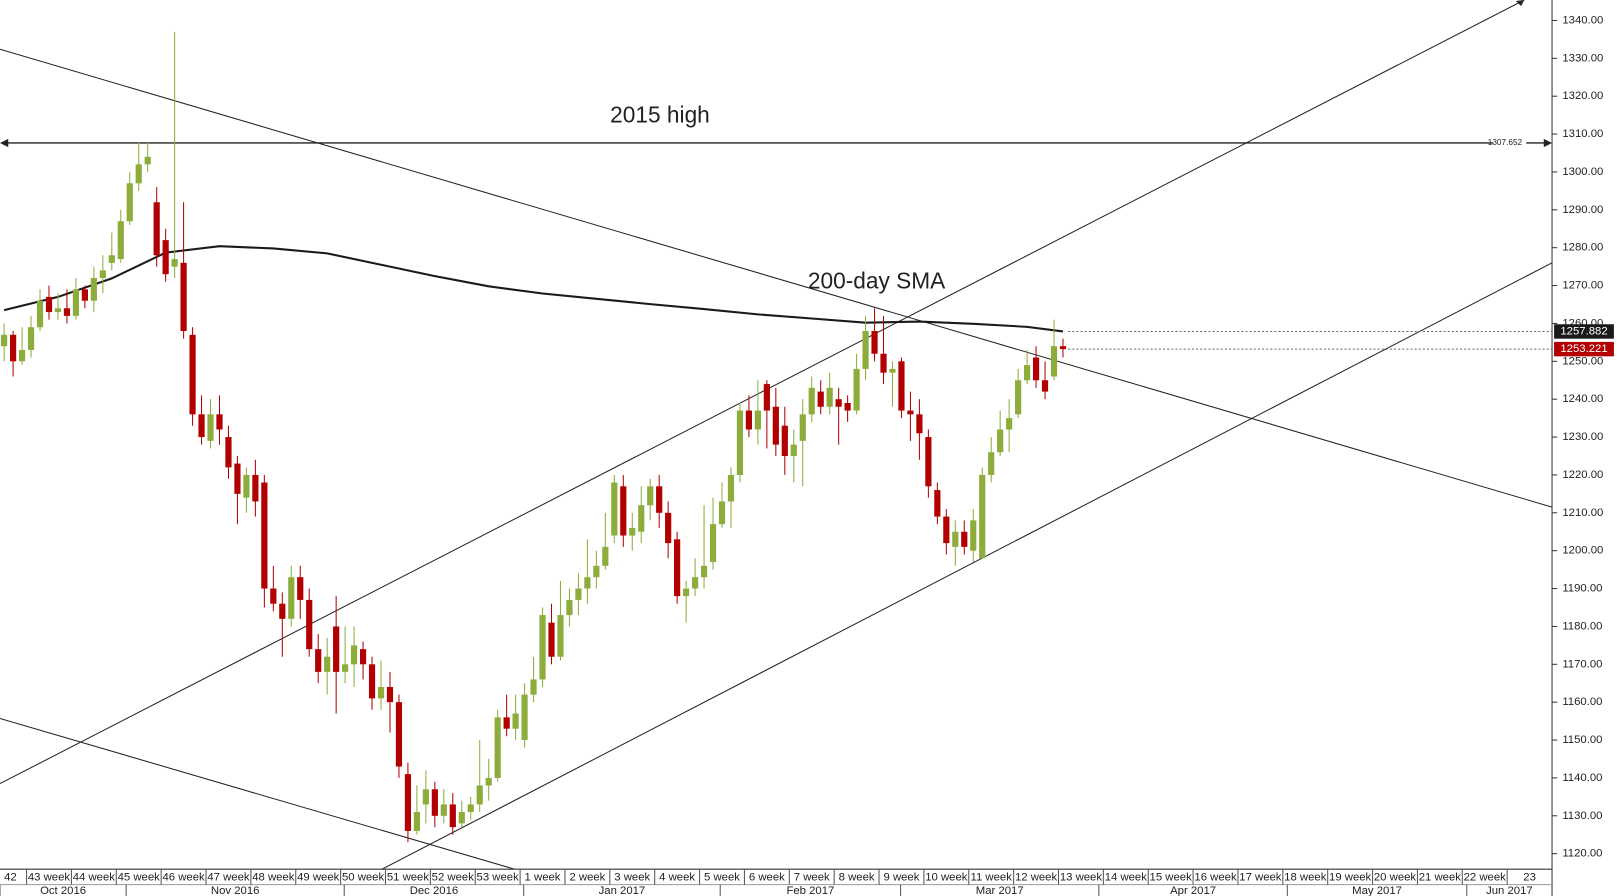  I want to click on month-label: Dec 2016, so click(434, 890).